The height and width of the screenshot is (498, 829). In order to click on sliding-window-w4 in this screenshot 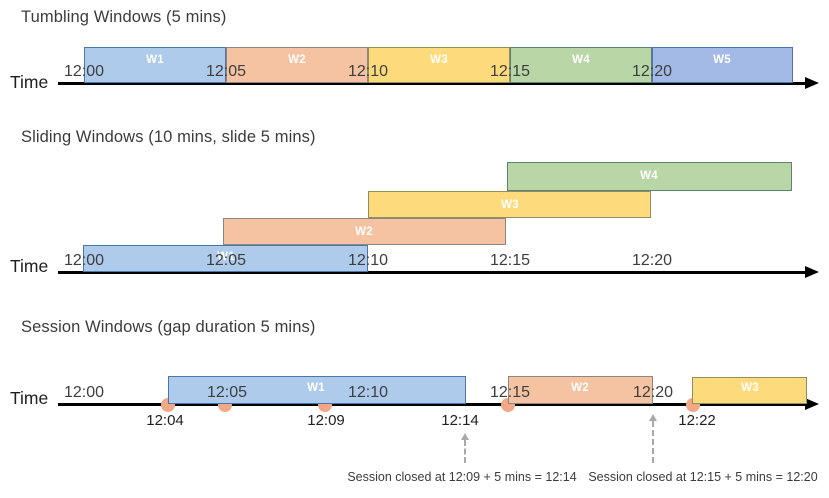, I will do `click(649, 176)`.